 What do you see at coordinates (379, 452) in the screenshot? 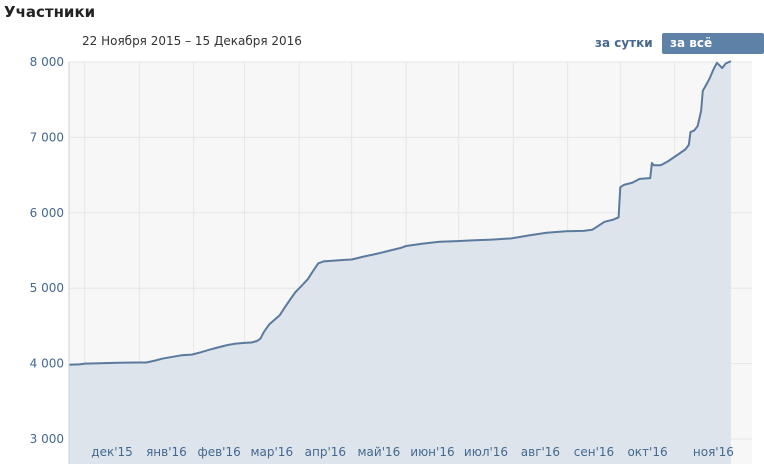
I see `x-tick-label: май'16` at bounding box center [379, 452].